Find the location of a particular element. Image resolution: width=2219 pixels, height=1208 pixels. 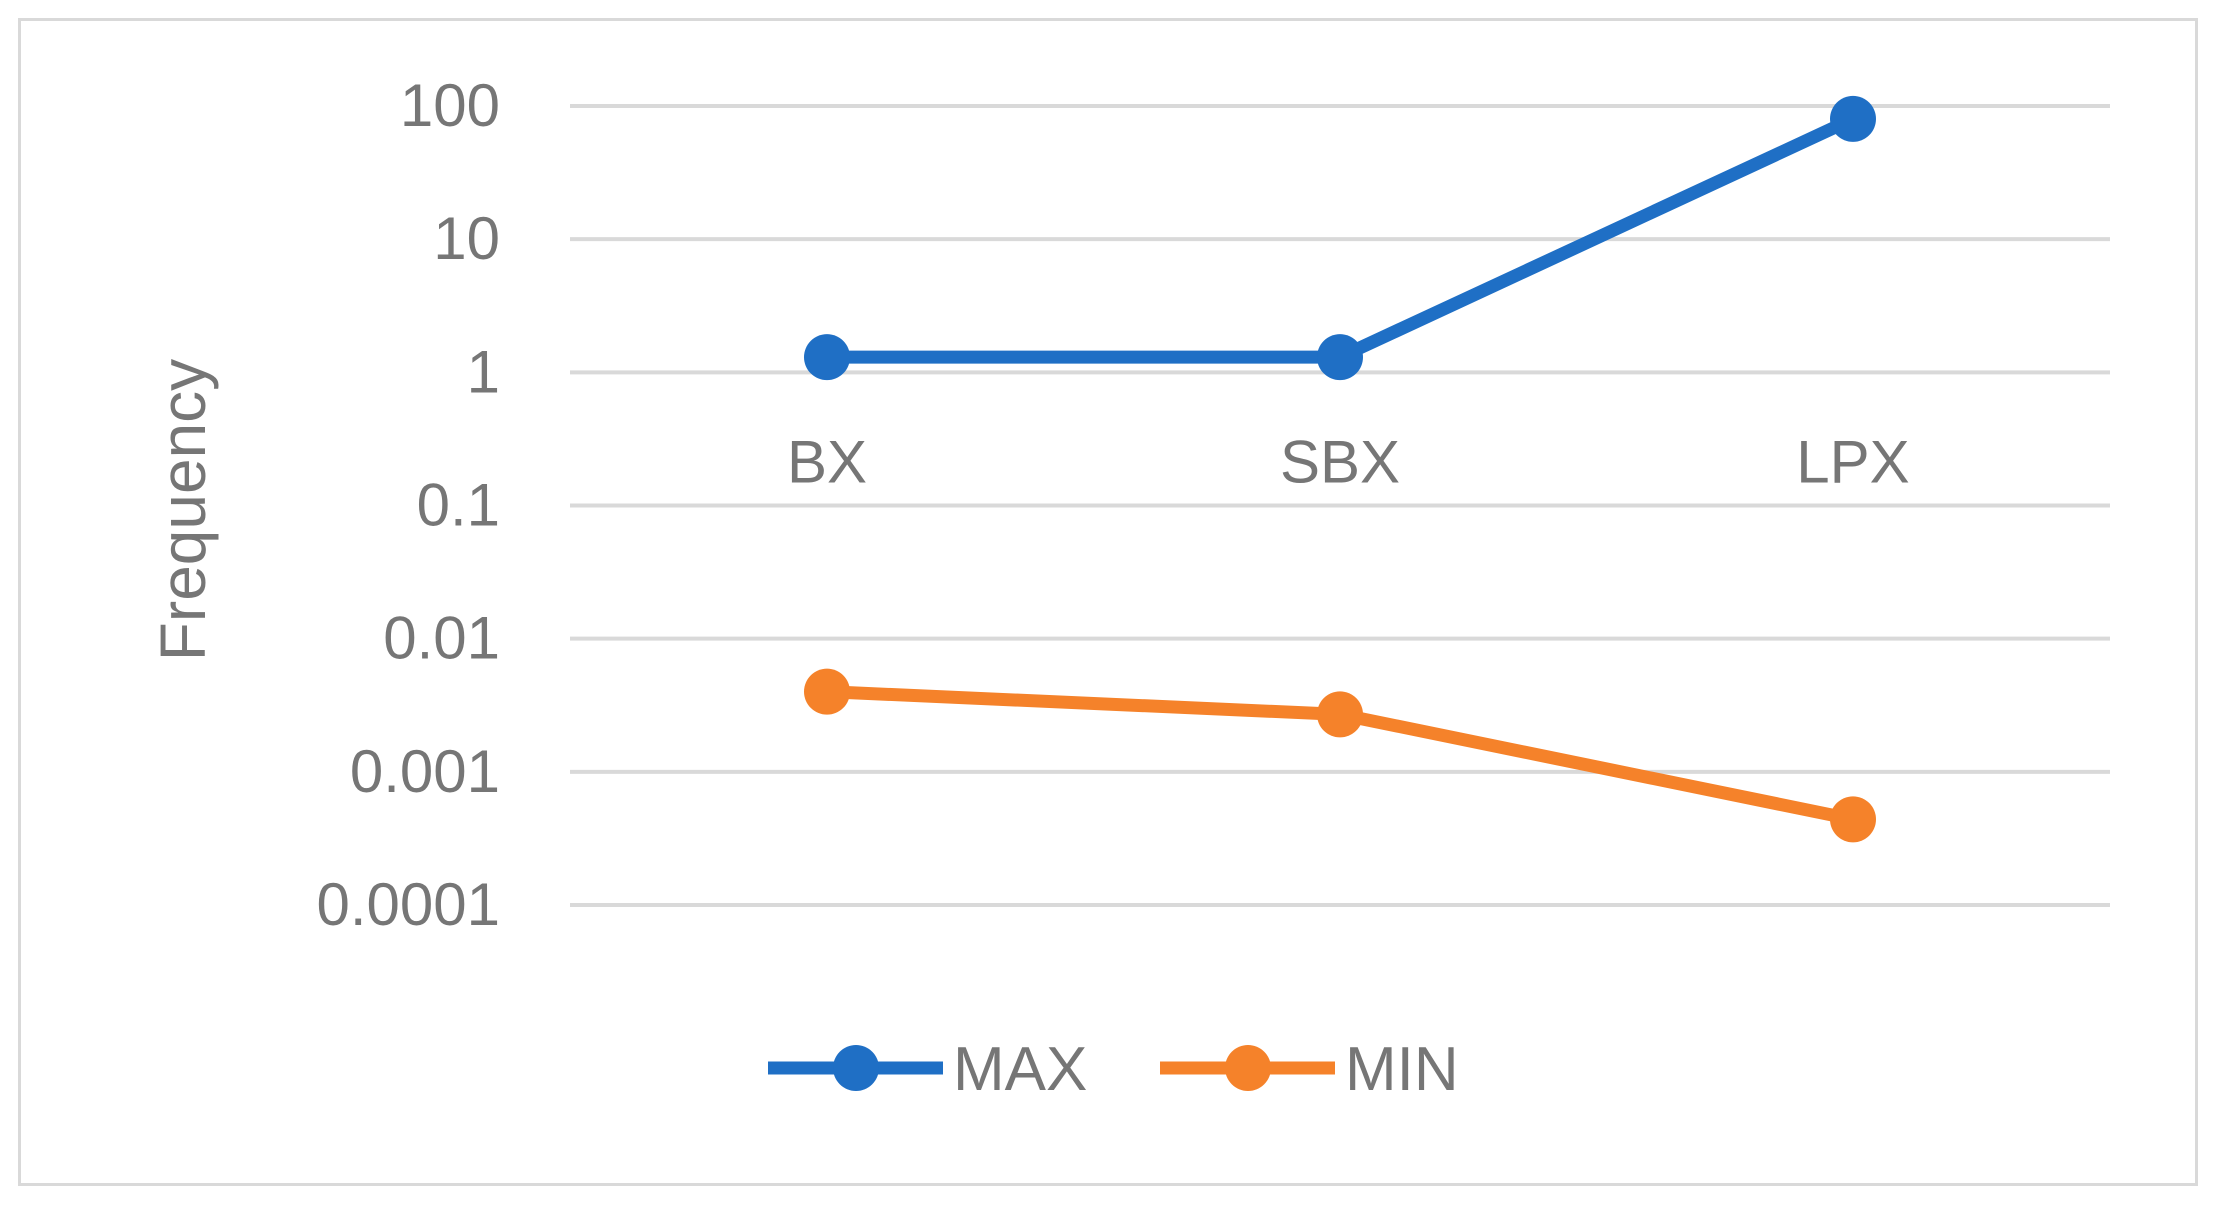

y-tick-label: 1 is located at coordinates (483, 371).